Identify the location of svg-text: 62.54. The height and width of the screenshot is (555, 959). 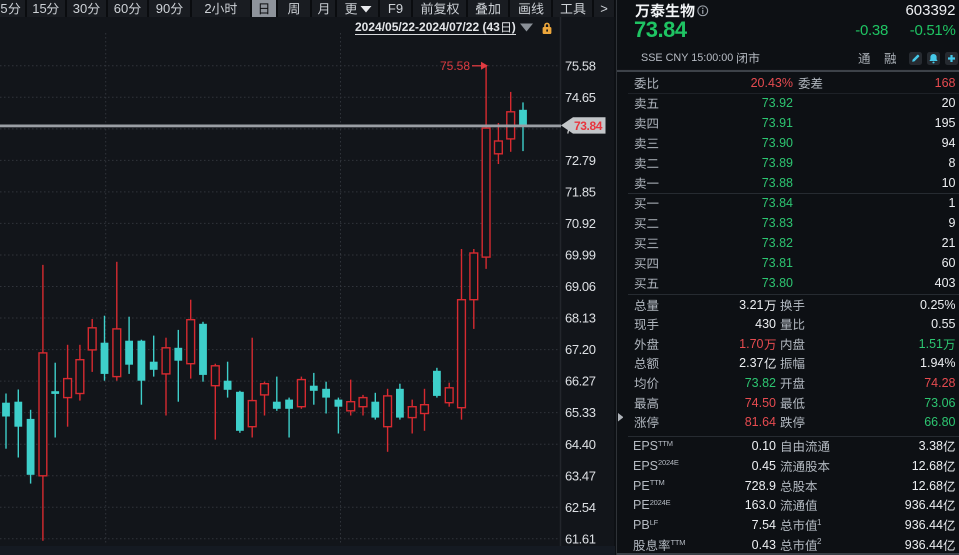
(580, 507).